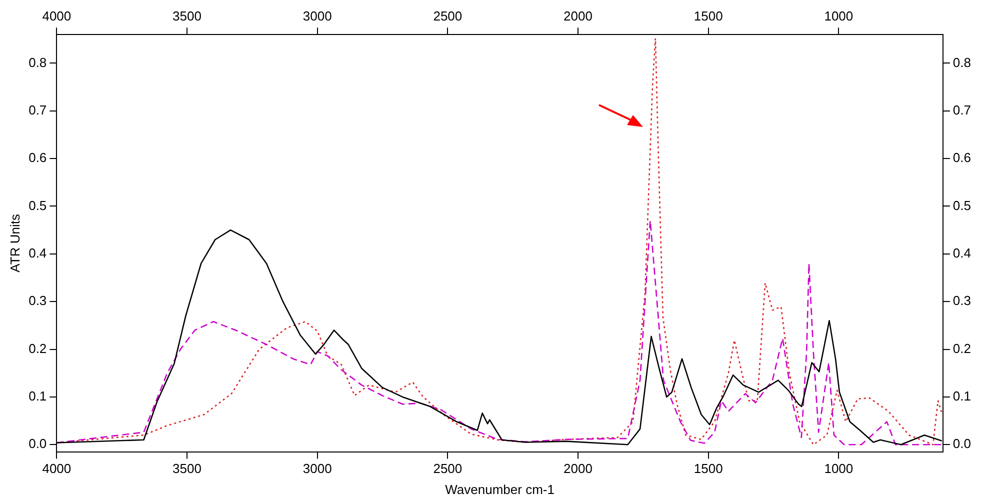  What do you see at coordinates (499, 489) in the screenshot?
I see `x-axis-title: Wavenumber cm-1` at bounding box center [499, 489].